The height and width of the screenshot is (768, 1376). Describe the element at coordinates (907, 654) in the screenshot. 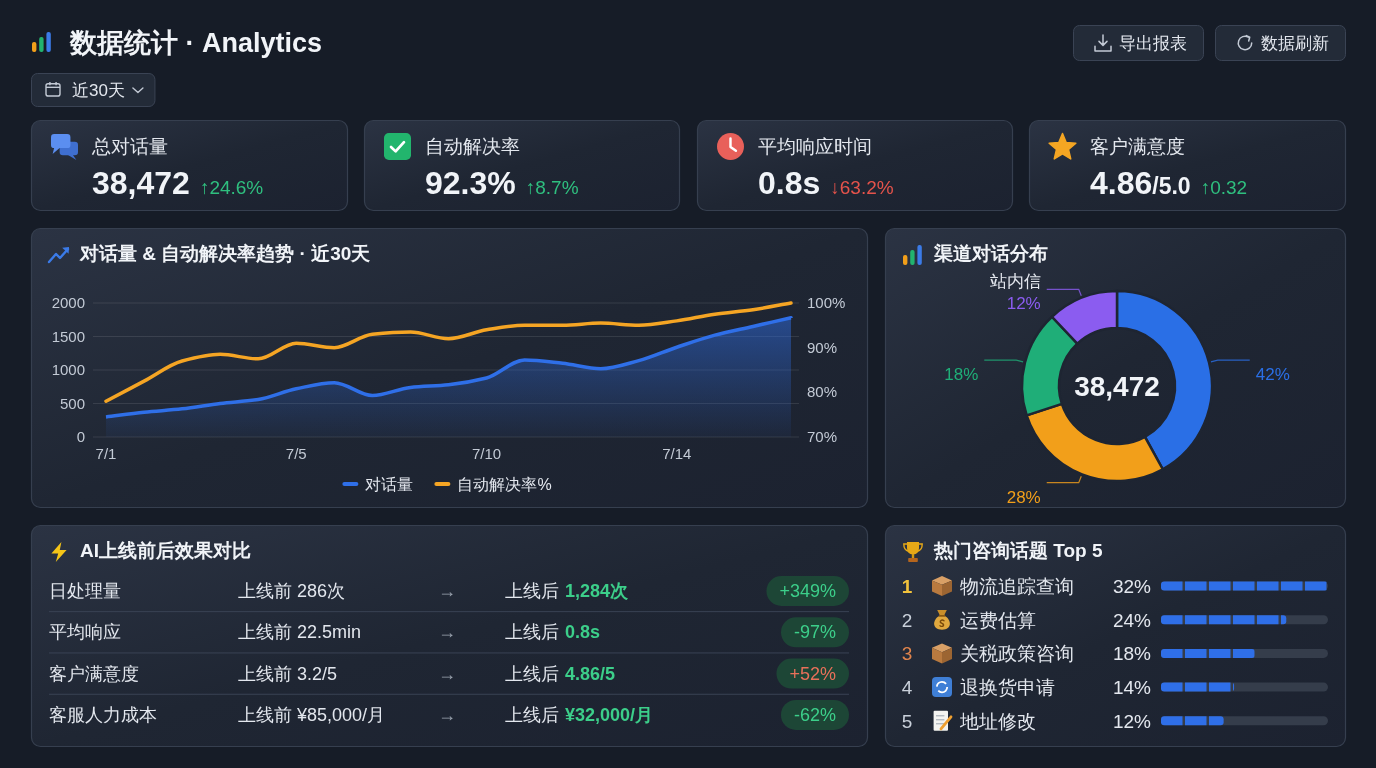

I see `text: 3` at that location.